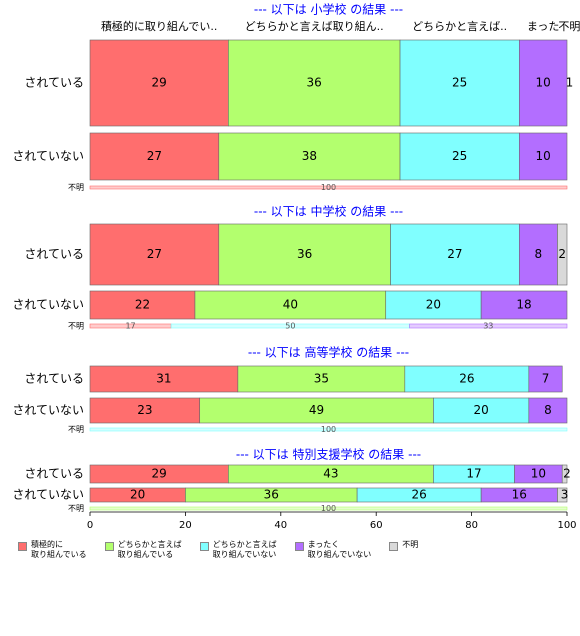 This screenshot has width=580, height=636. What do you see at coordinates (328, 454) in the screenshot?
I see `panel-title: --- 以下は 特別支援学校 の結果 ---` at bounding box center [328, 454].